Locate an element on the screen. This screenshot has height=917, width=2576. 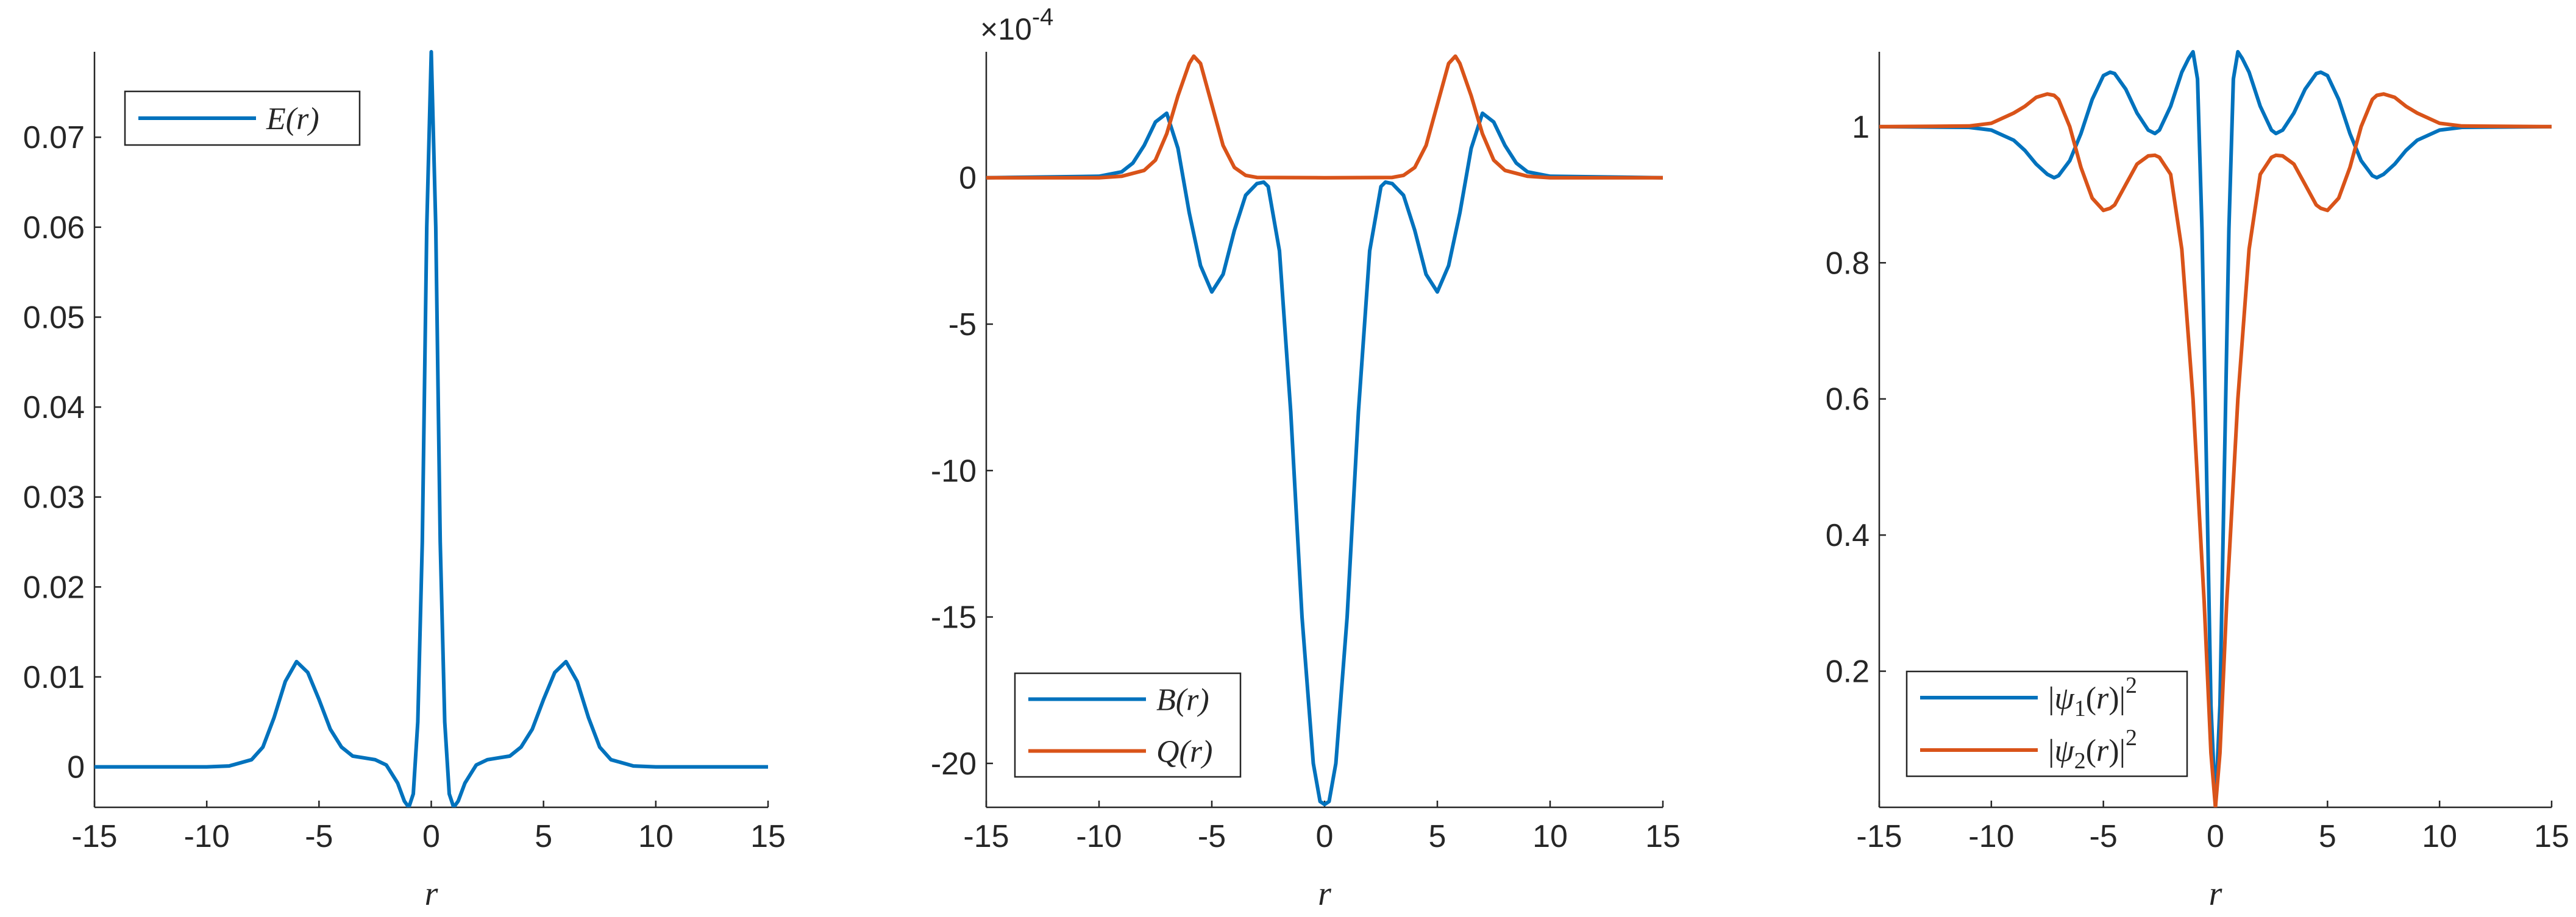
legend: |ψ1(r)|2|ψ2(r)|2 is located at coordinates (2046, 723).